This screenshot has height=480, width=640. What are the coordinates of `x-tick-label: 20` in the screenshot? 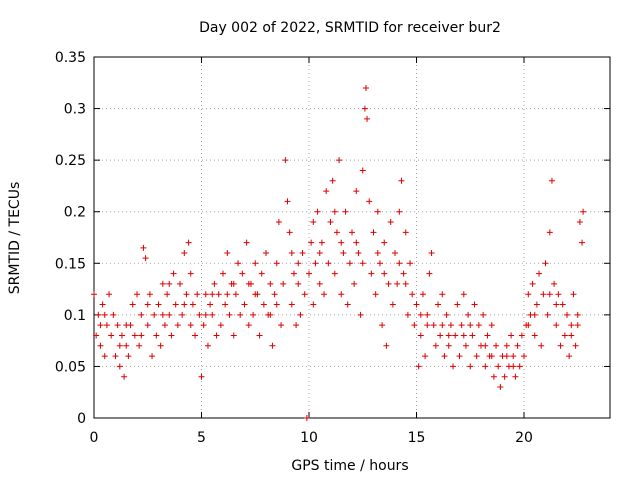 It's located at (524, 438).